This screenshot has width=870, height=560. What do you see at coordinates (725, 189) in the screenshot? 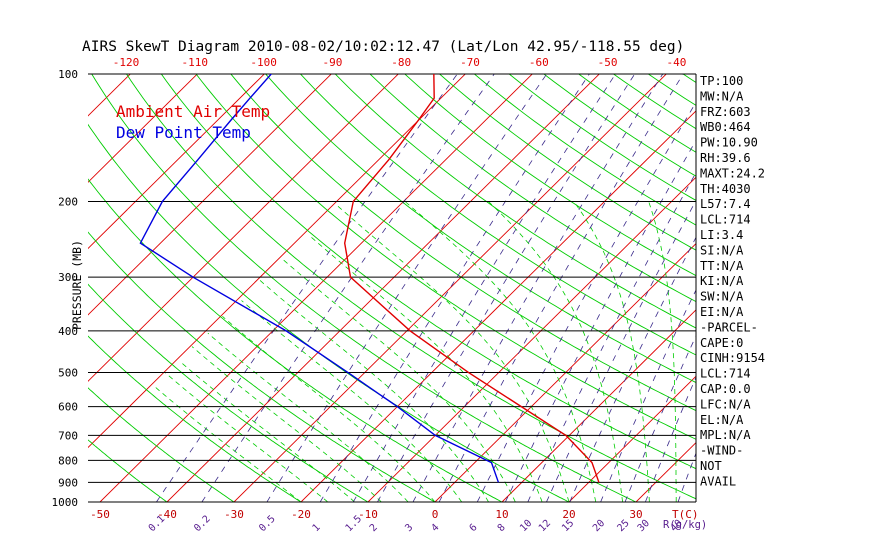
I see `stats-item: TH:4030` at bounding box center [725, 189].